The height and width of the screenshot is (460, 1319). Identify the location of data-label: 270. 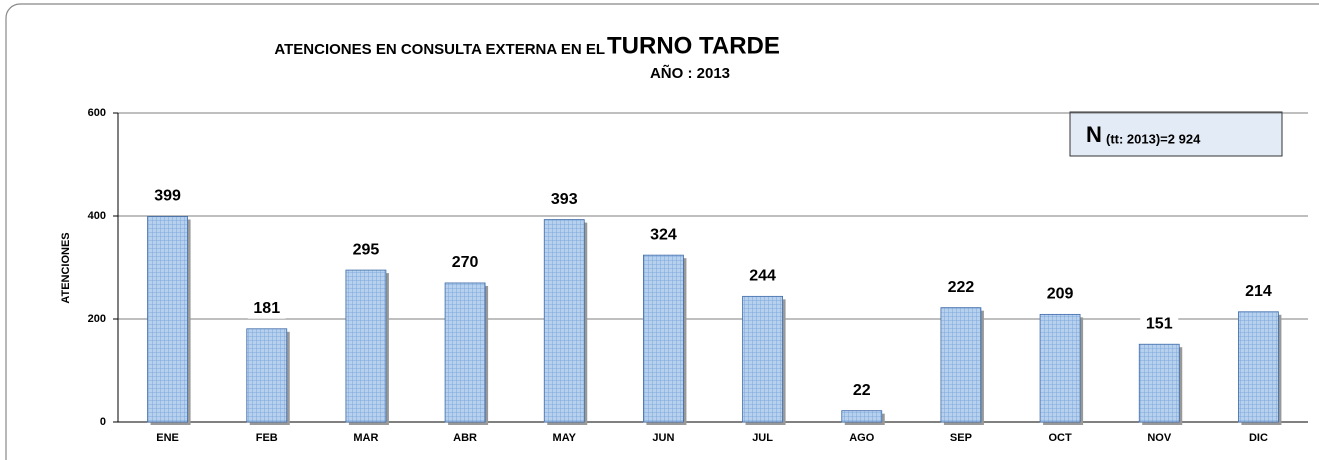
(465, 262).